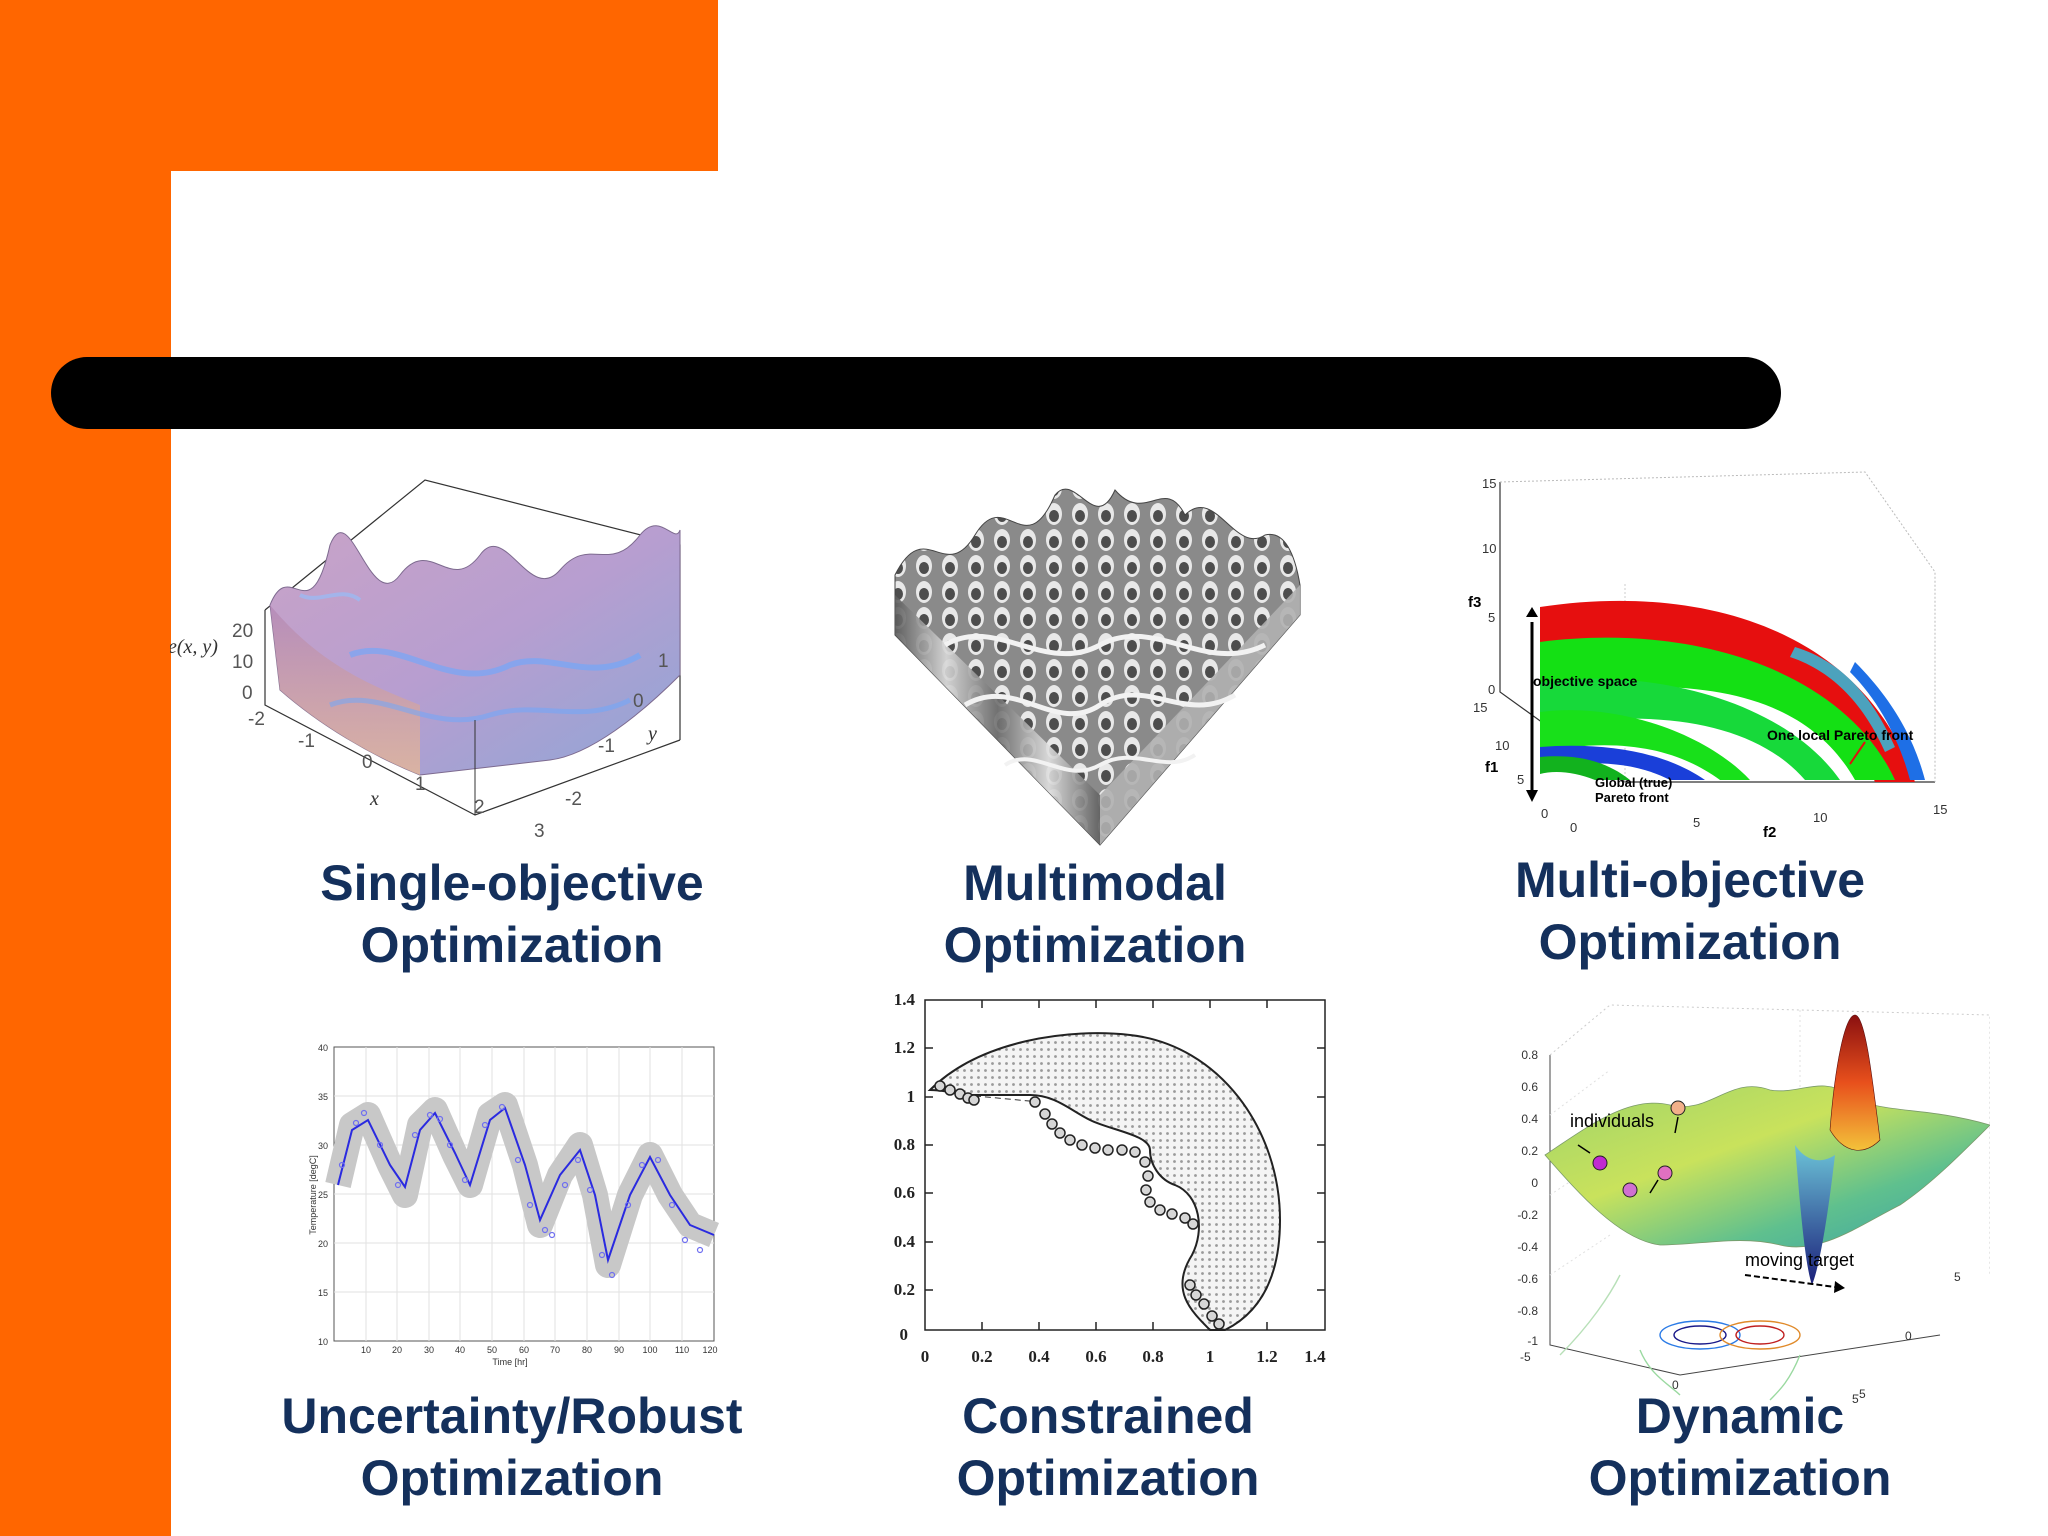  What do you see at coordinates (512, 1416) in the screenshot?
I see `caption-line: Uncertainty/Robust` at bounding box center [512, 1416].